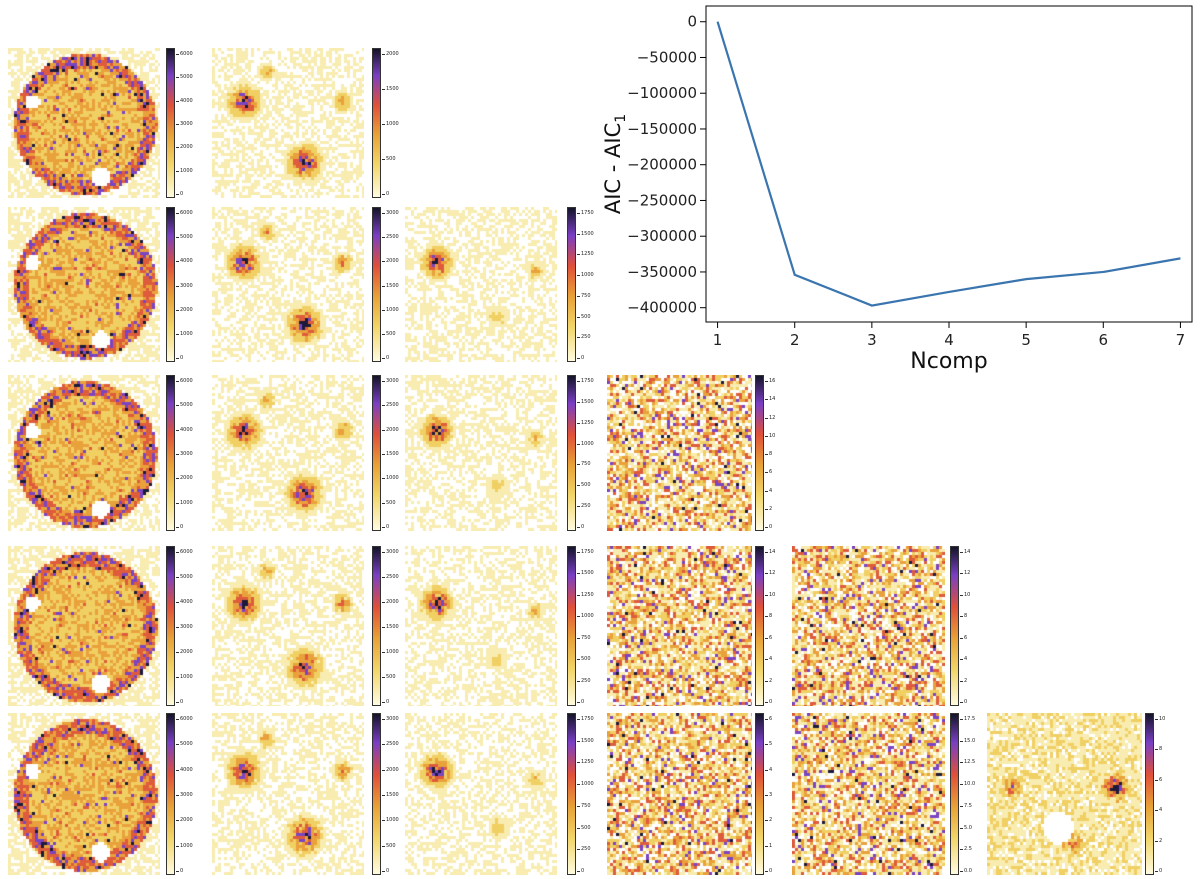 The width and height of the screenshot is (1200, 879). What do you see at coordinates (621, 118) in the screenshot?
I see `y-axis-label-subscript: 1` at bounding box center [621, 118].